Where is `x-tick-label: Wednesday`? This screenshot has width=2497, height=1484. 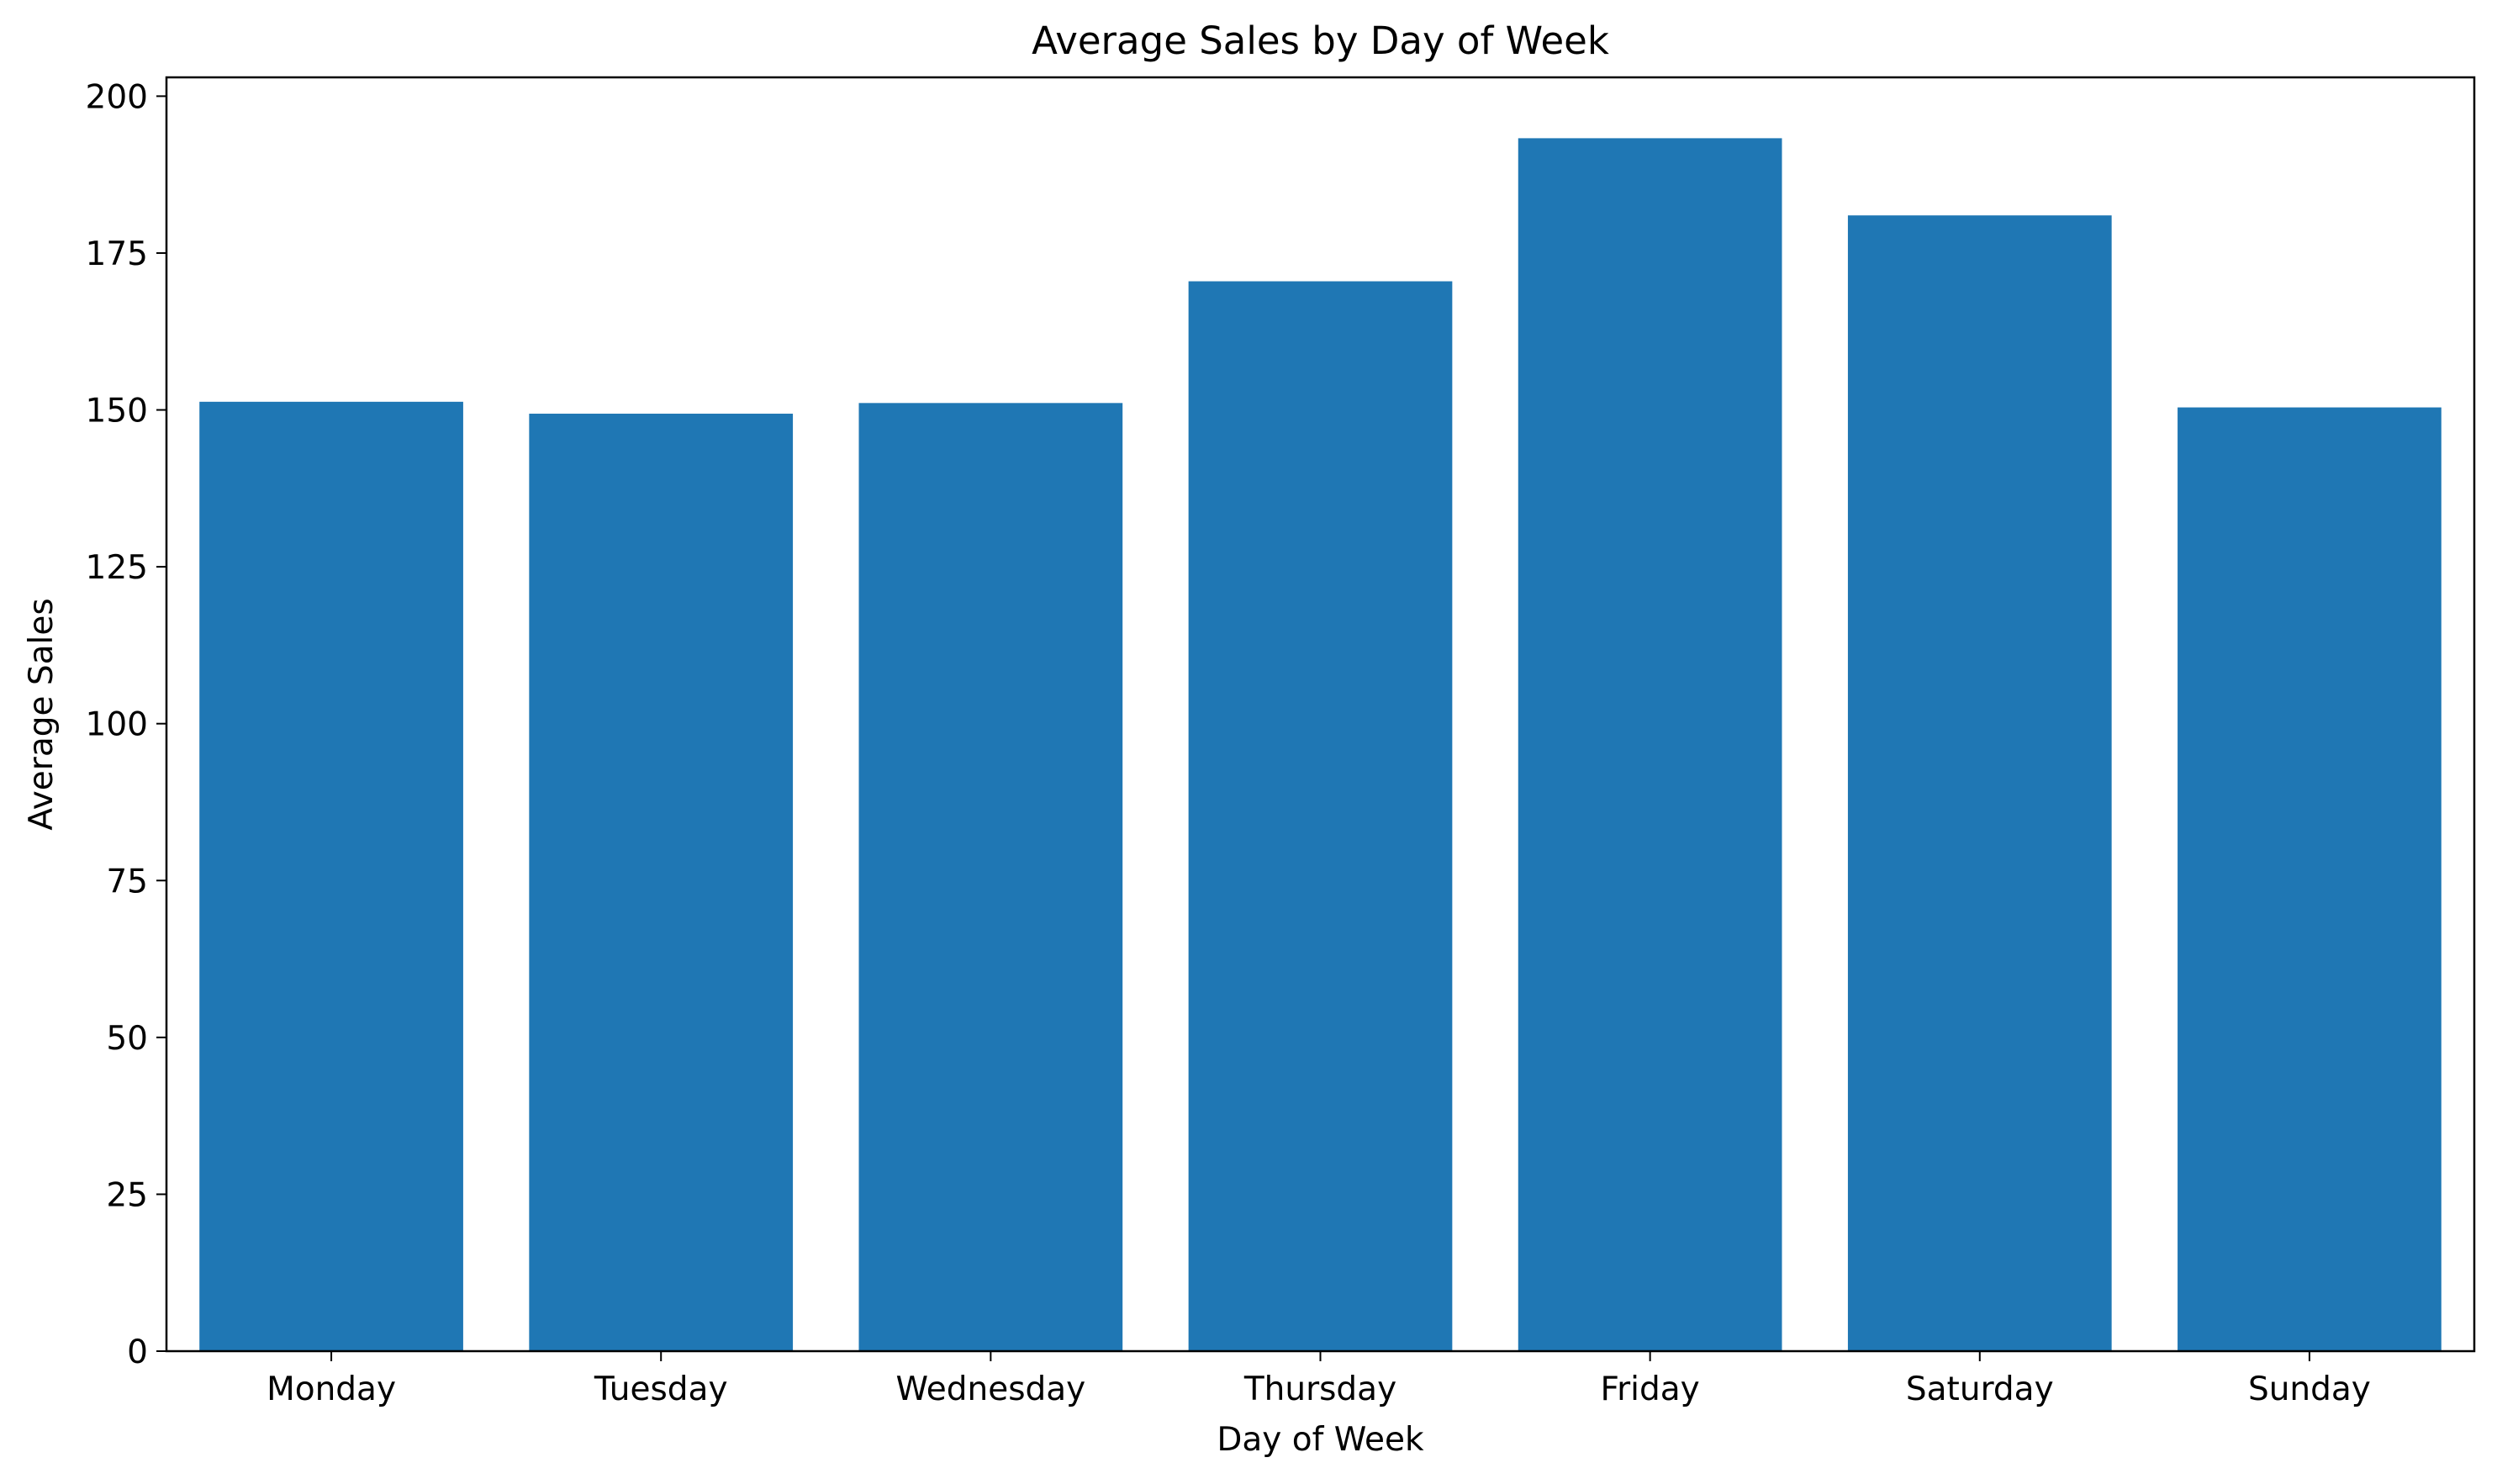 x-tick-label: Wednesday is located at coordinates (990, 1389).